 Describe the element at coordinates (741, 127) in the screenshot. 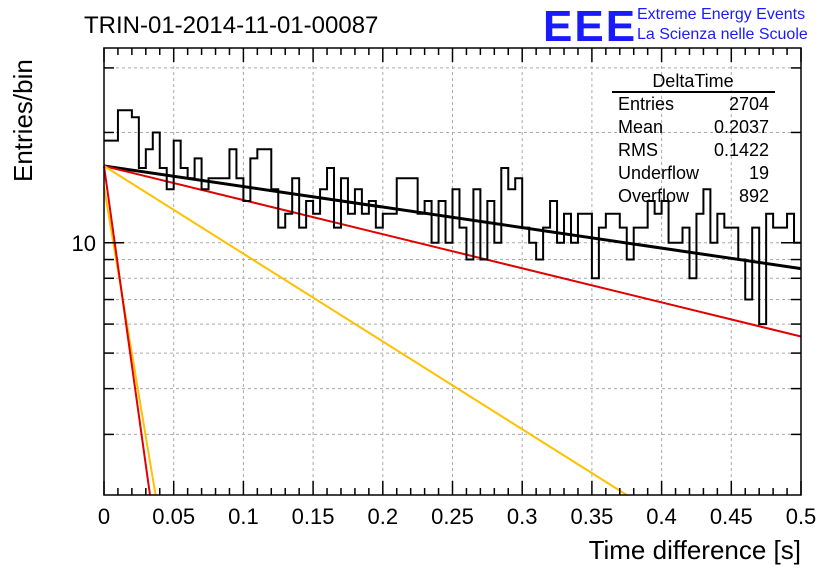

I see `stats-row-value: 0.2037` at that location.